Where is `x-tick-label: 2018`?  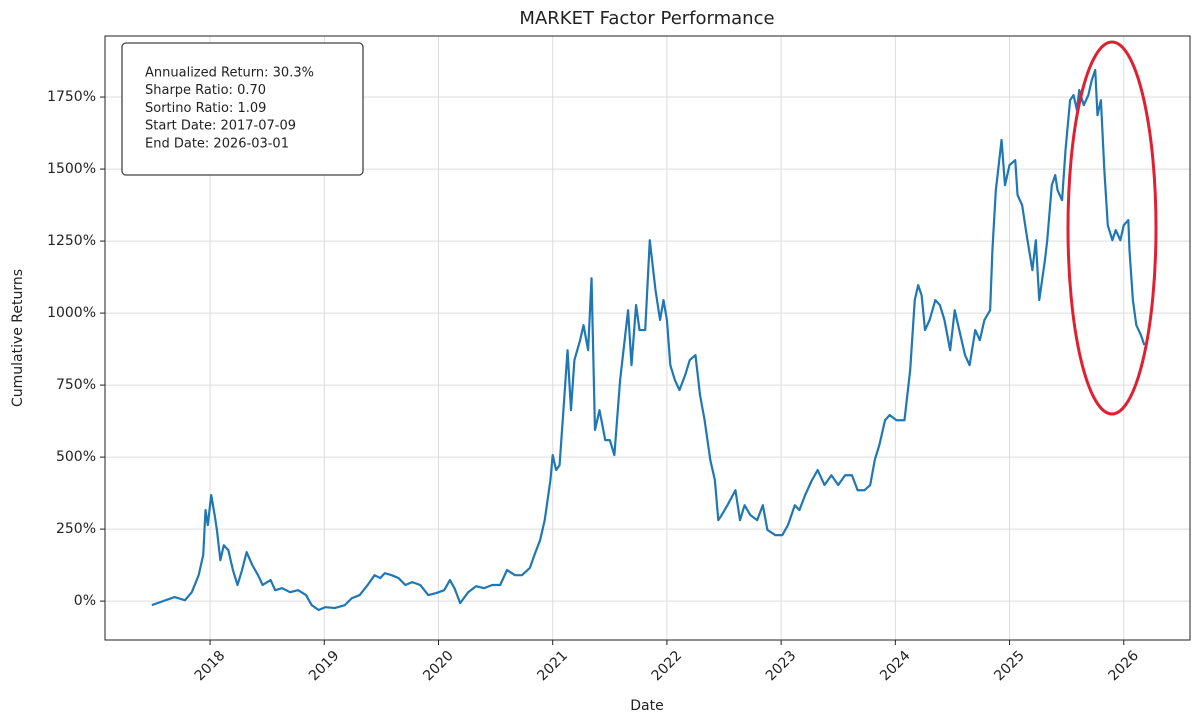 x-tick-label: 2018 is located at coordinates (210, 666).